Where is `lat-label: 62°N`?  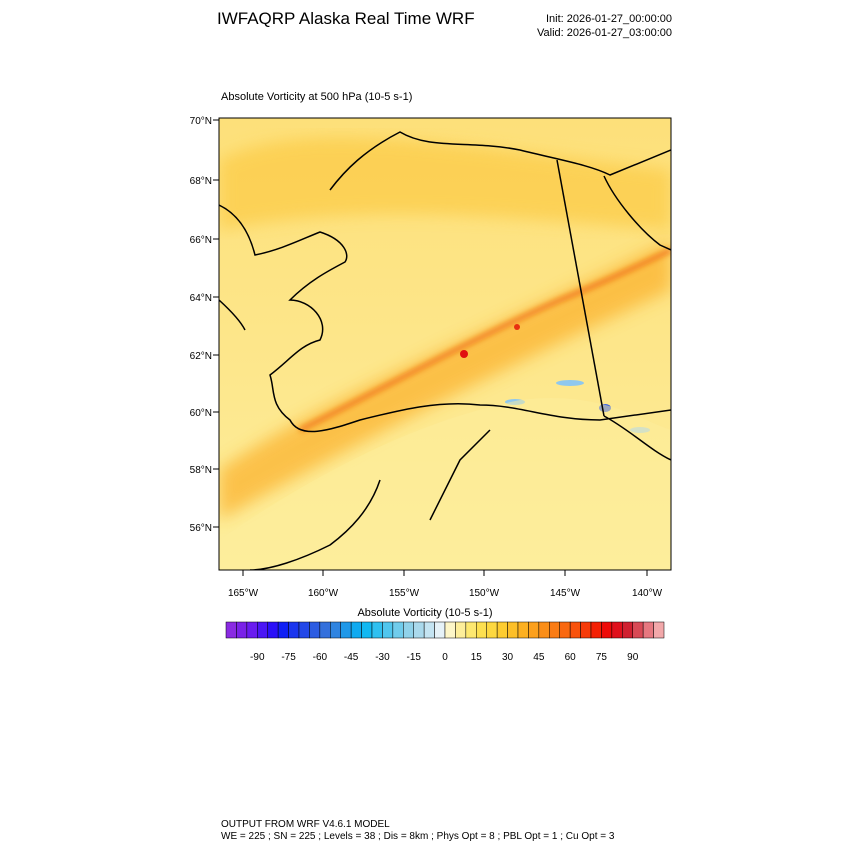
lat-label: 62°N is located at coordinates (201, 356).